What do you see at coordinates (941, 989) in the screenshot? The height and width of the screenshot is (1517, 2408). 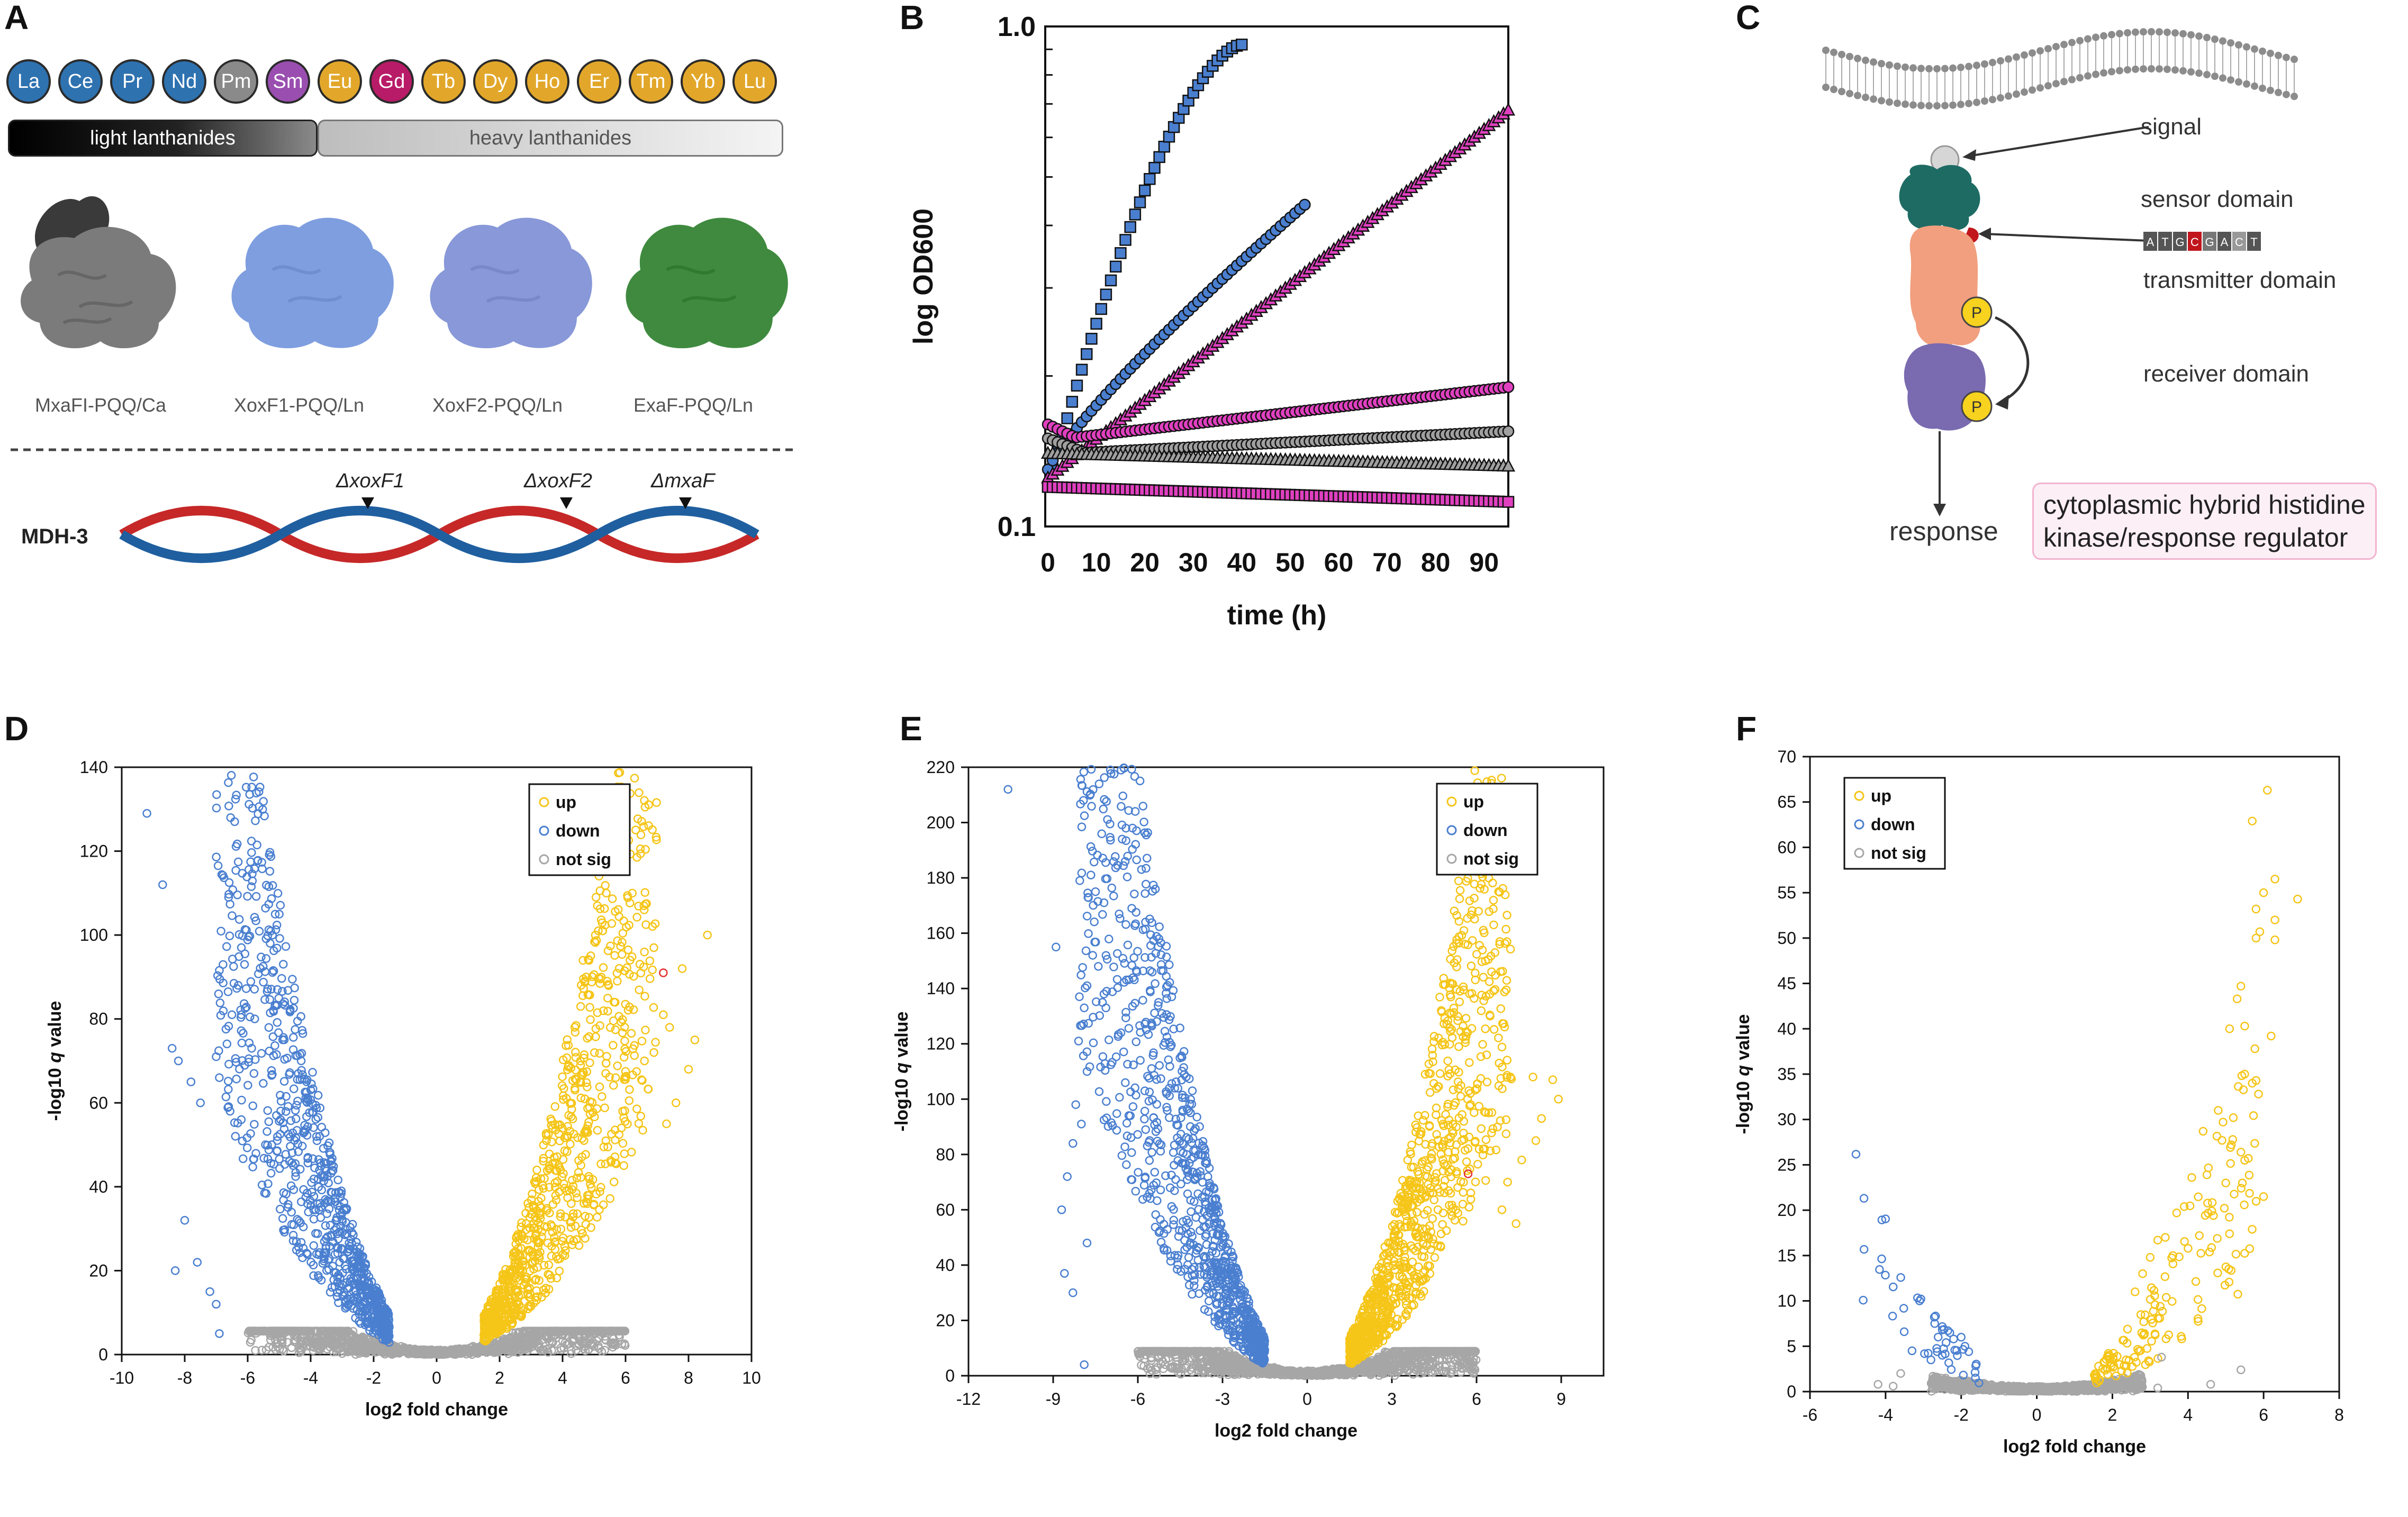 I see `y-tick-label: 140` at bounding box center [941, 989].